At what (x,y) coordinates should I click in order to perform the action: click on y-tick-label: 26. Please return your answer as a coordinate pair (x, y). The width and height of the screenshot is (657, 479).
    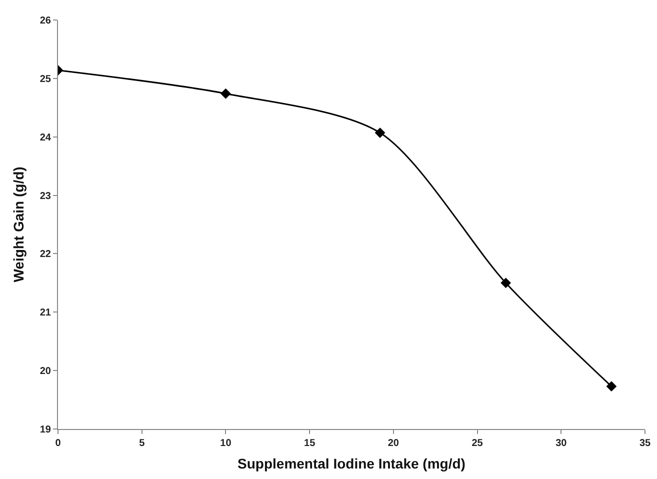
    Looking at the image, I should click on (46, 21).